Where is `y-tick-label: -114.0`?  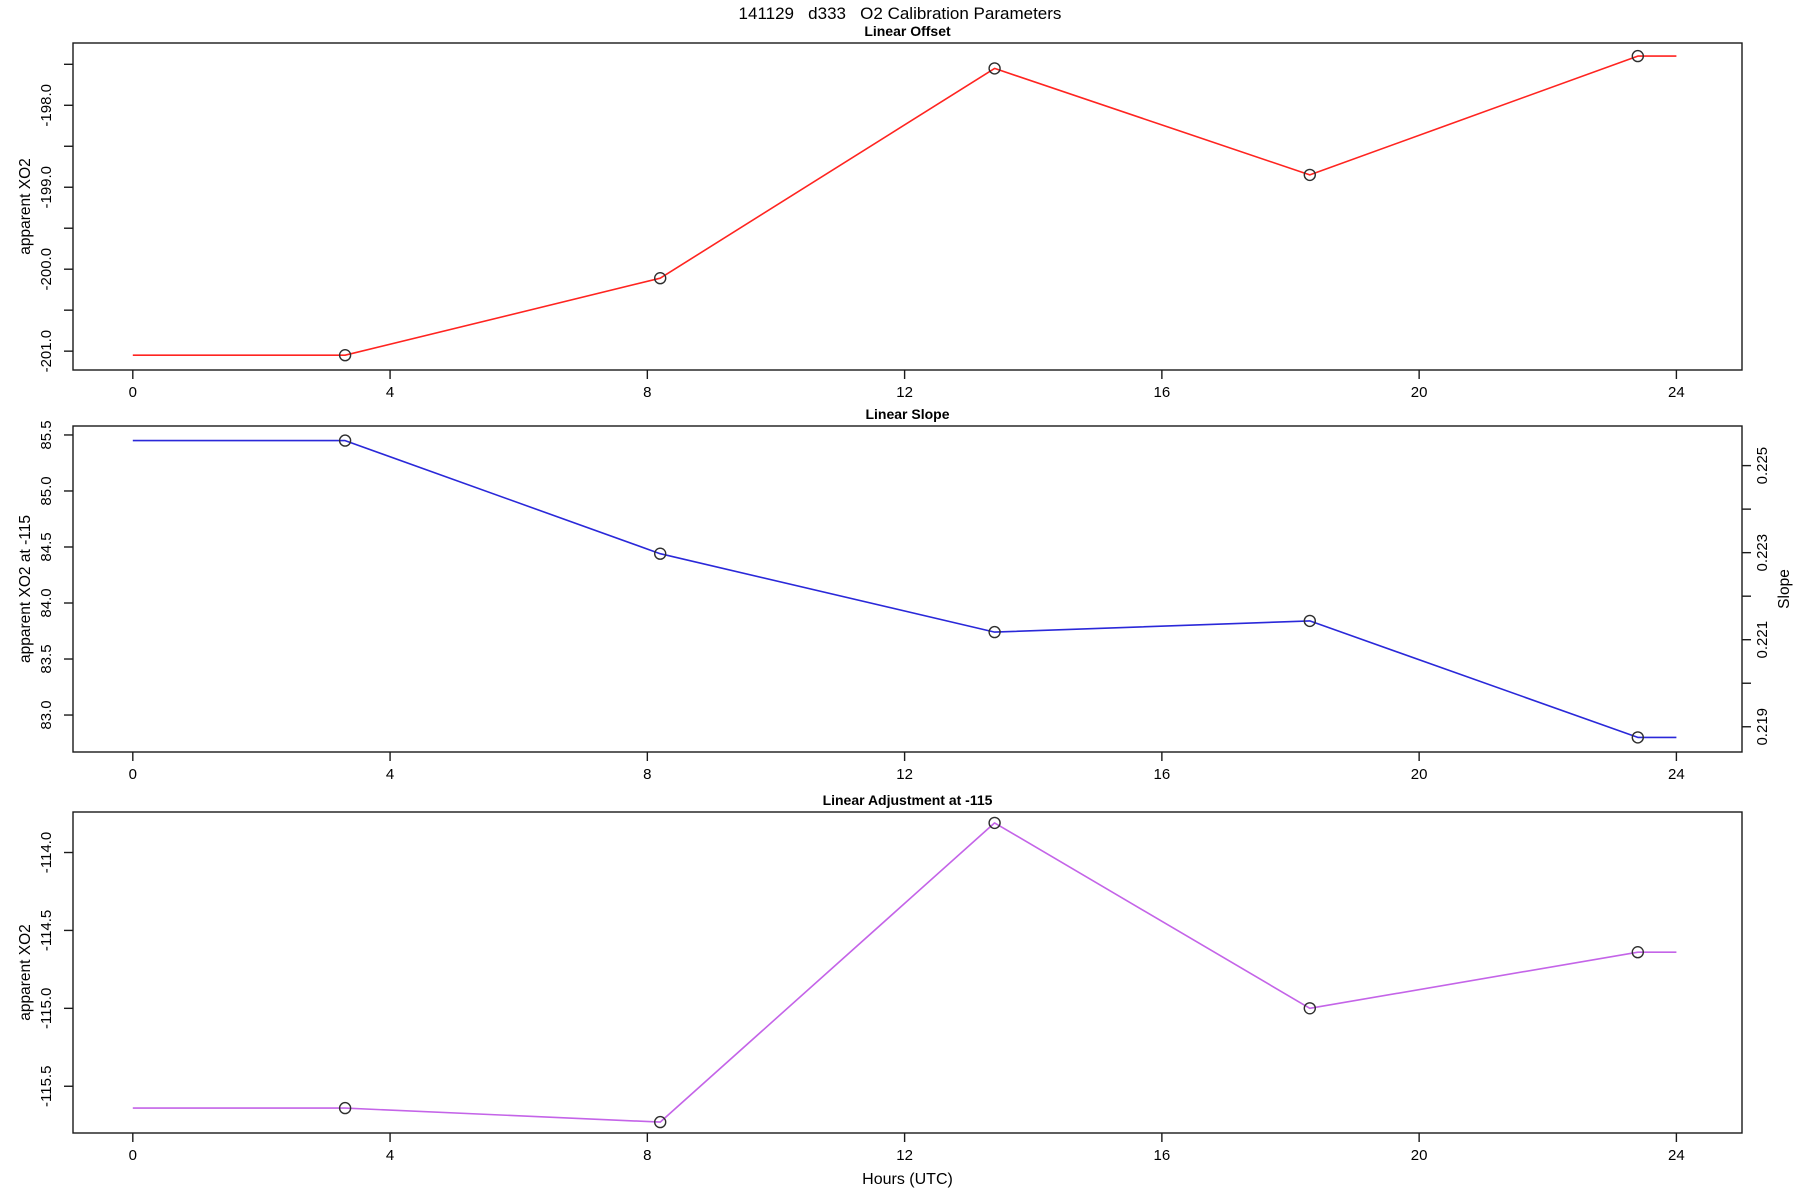
y-tick-label: -114.0 is located at coordinates (46, 852).